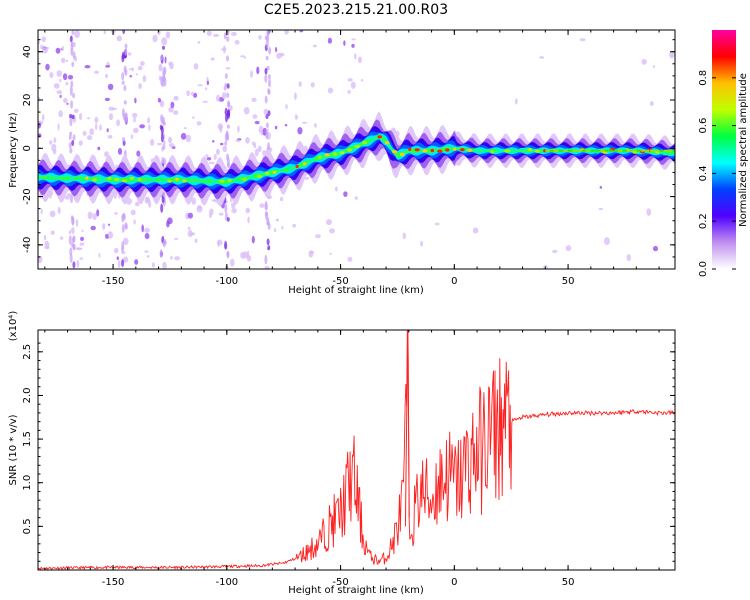  Describe the element at coordinates (340, 582) in the screenshot. I see `x-tick-label: -50` at that location.